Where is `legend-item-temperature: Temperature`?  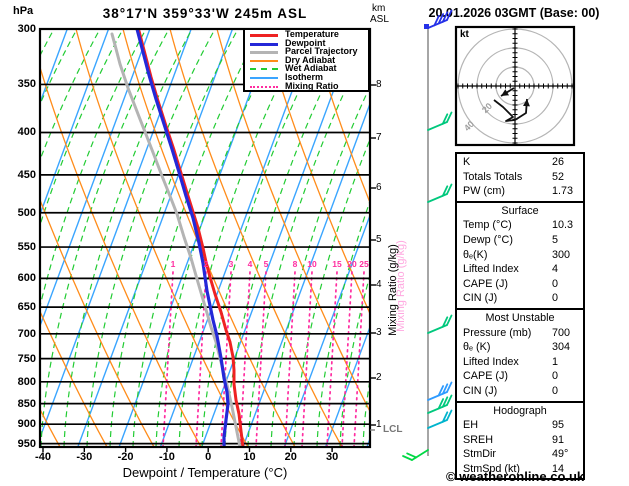 legend-item-temperature: Temperature is located at coordinates (306, 35).